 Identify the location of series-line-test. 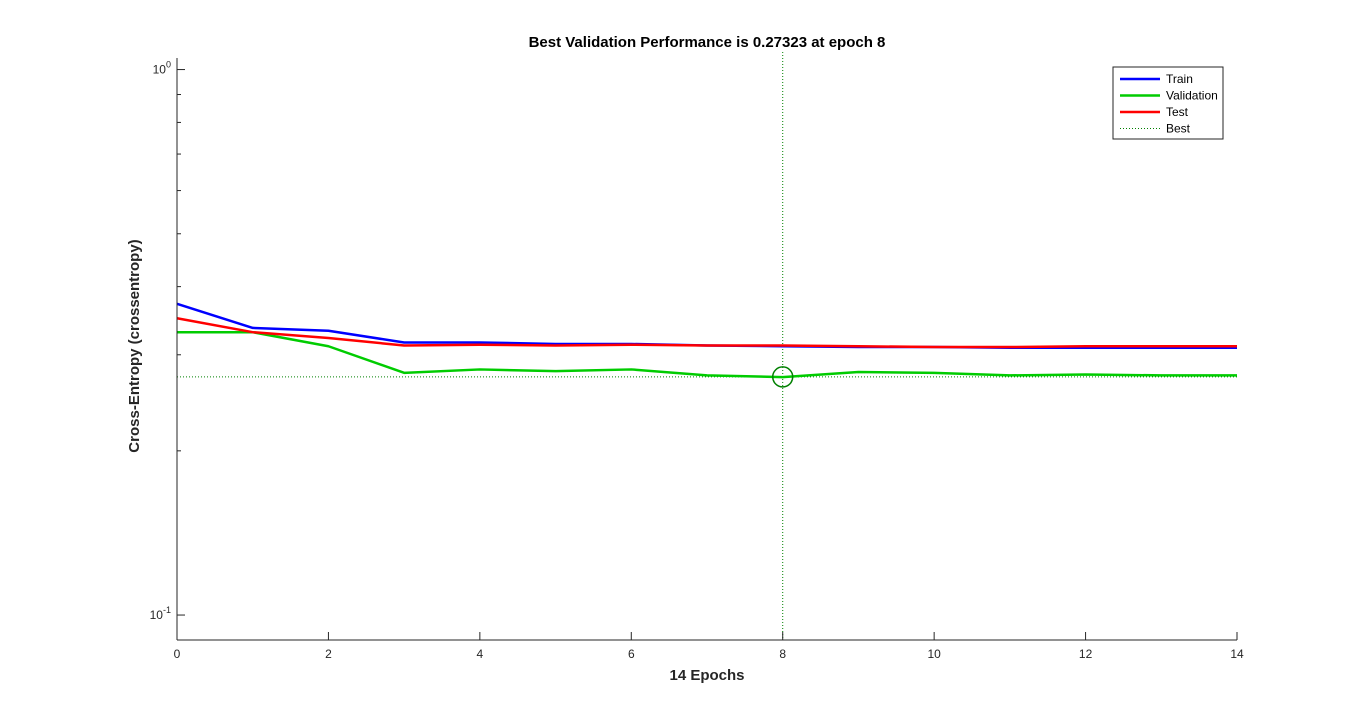
(706, 333).